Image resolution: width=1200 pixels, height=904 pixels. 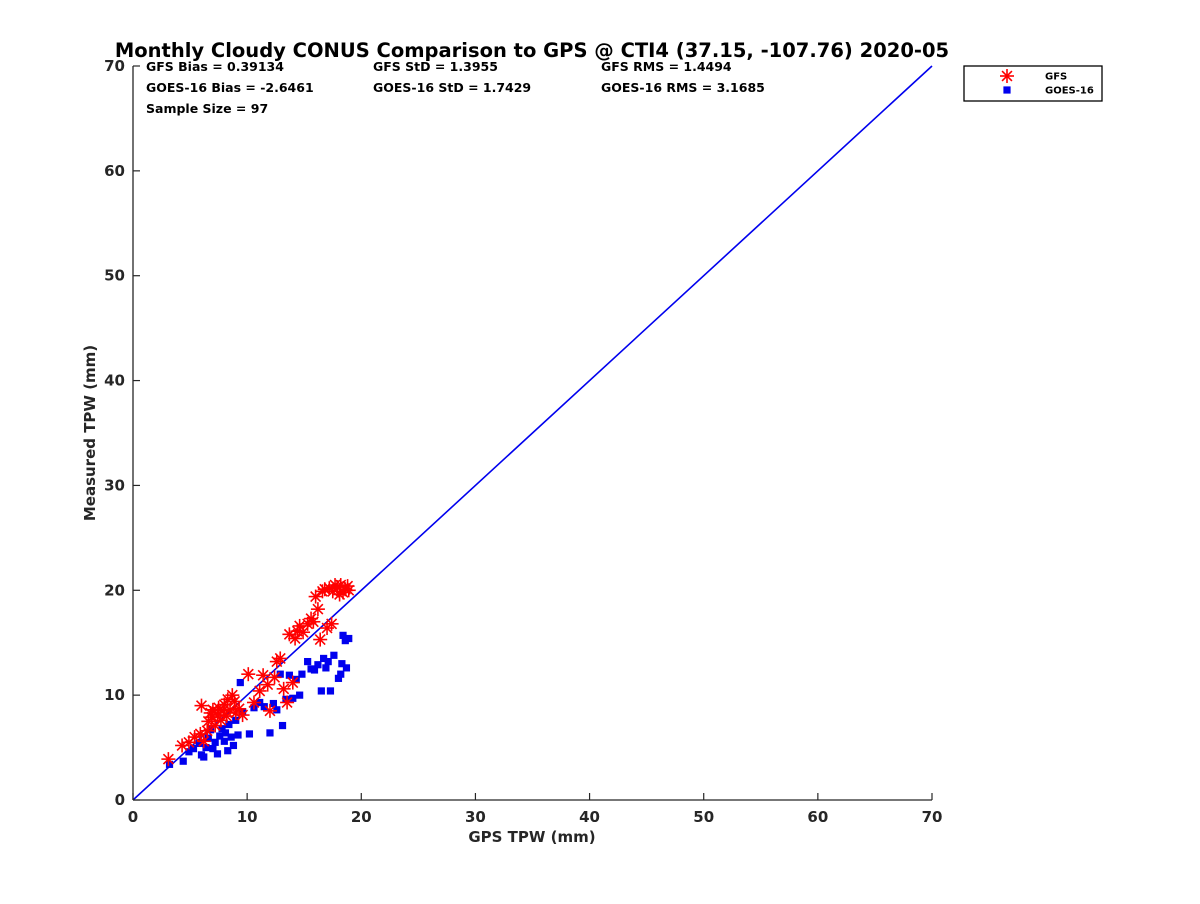 I want to click on x-tick-label: 0, so click(x=133, y=817).